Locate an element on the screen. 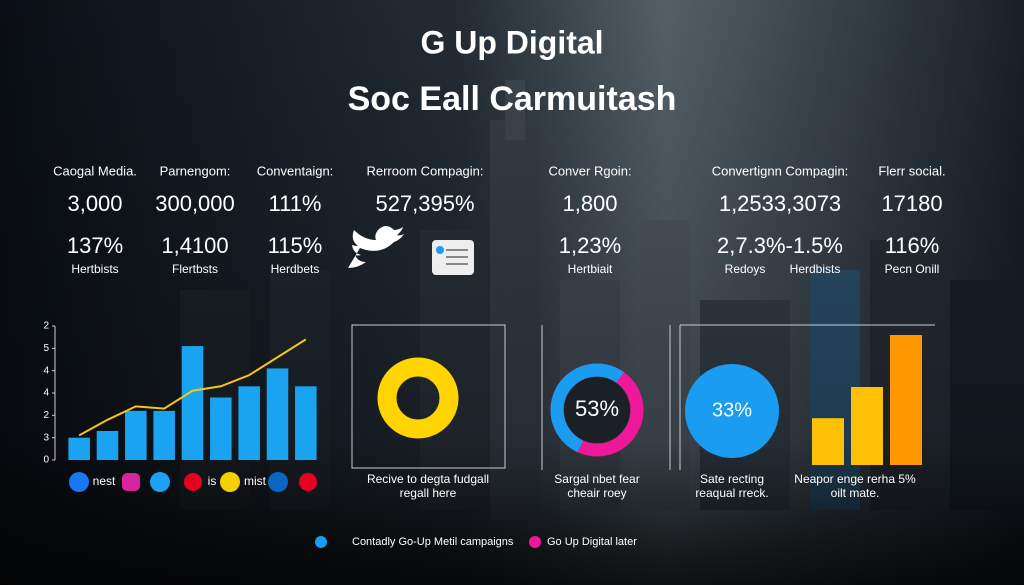 This screenshot has width=1024, height=585. stat-value: 1,23% is located at coordinates (590, 245).